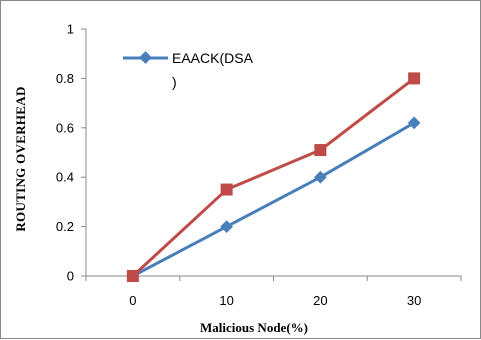 The width and height of the screenshot is (481, 340). I want to click on x-tick-label: 10, so click(226, 300).